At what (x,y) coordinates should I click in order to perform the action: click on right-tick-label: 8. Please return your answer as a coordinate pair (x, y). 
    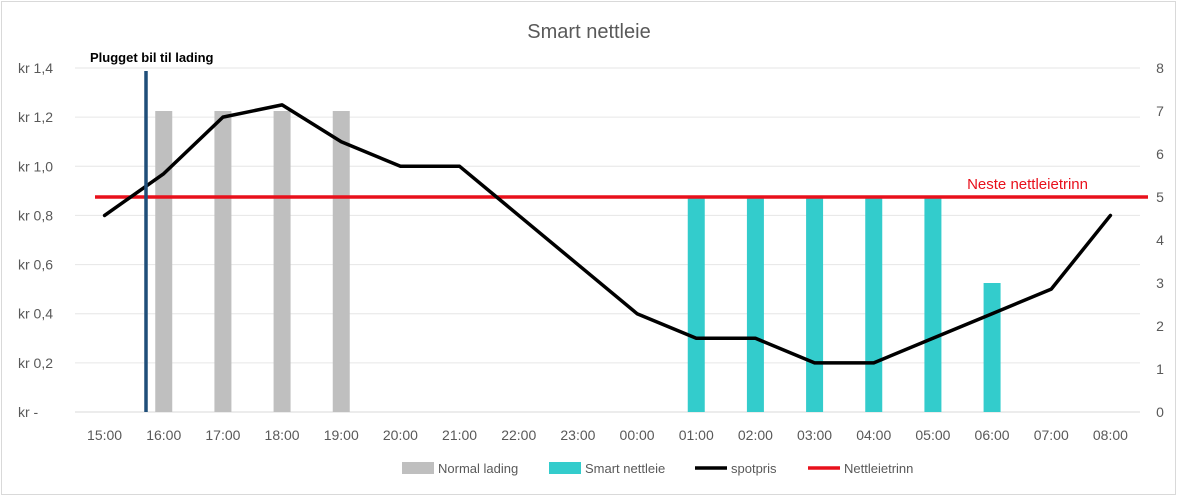
    Looking at the image, I should click on (1160, 68).